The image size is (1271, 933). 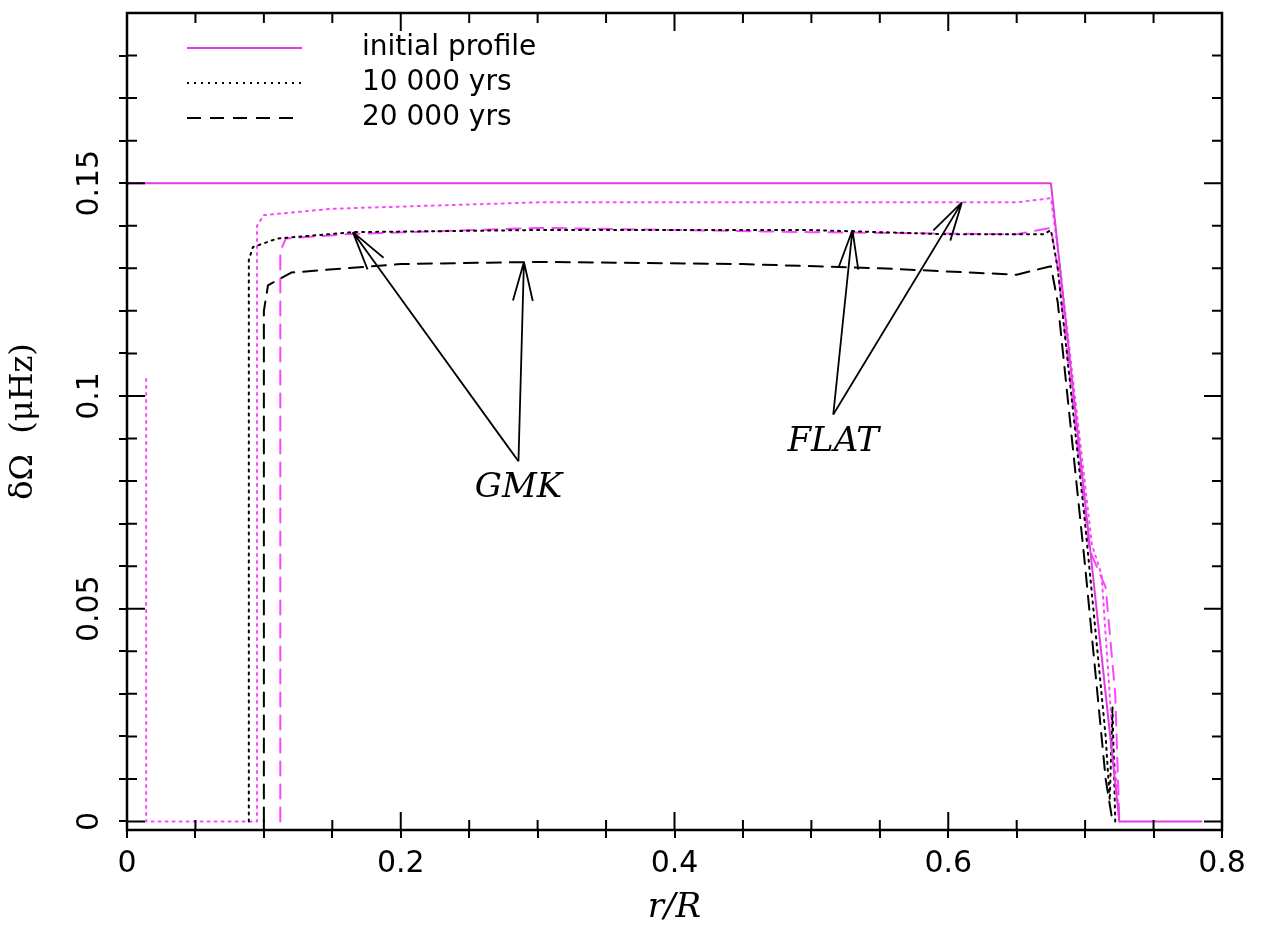 I want to click on y-tick-label: 0.1, so click(x=87, y=396).